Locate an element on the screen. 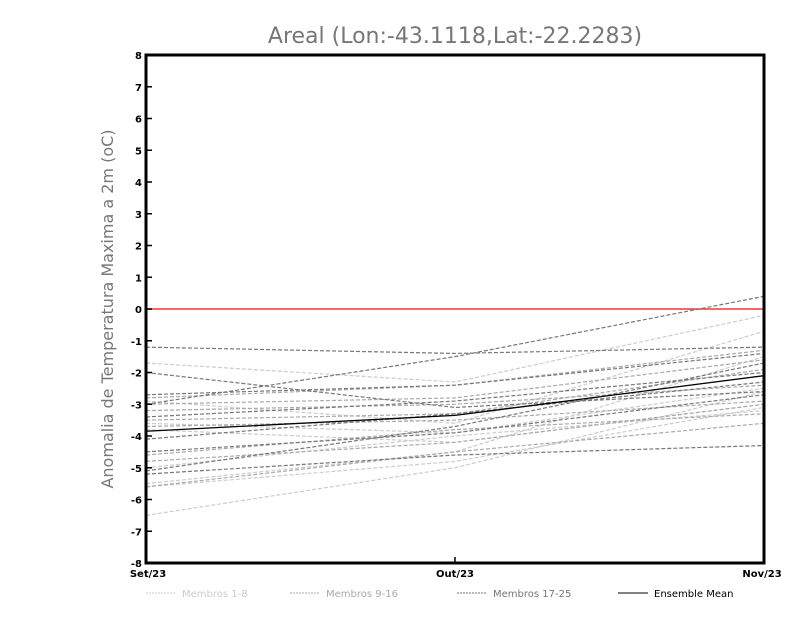  y-tick-label: 7 is located at coordinates (138, 88).